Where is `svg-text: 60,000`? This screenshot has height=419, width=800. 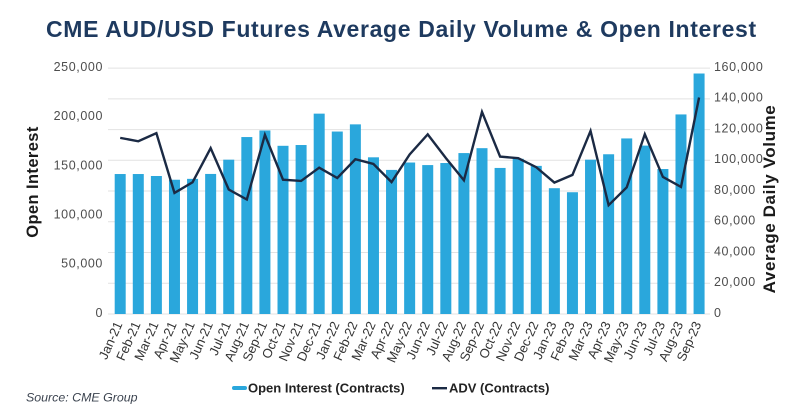 svg-text: 60,000 is located at coordinates (735, 221).